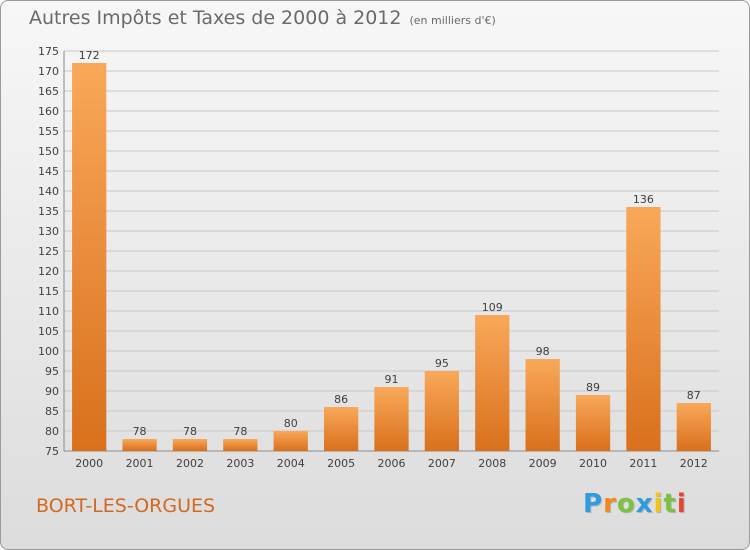 The width and height of the screenshot is (750, 550). I want to click on bar-2004, so click(290, 441).